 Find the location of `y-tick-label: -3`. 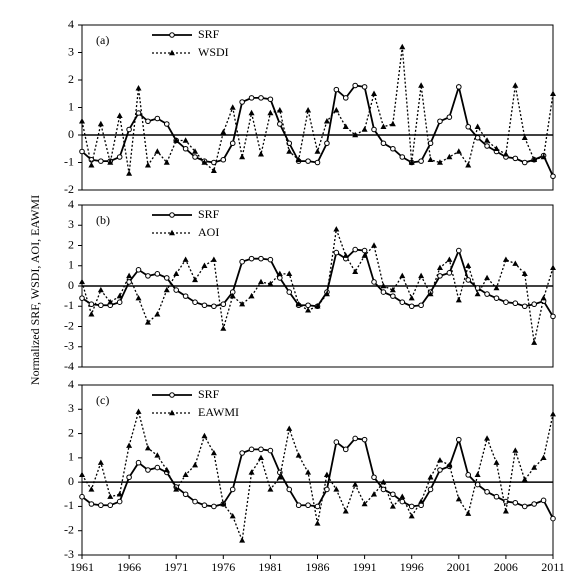

y-tick-label: -3 is located at coordinates (69, 554).